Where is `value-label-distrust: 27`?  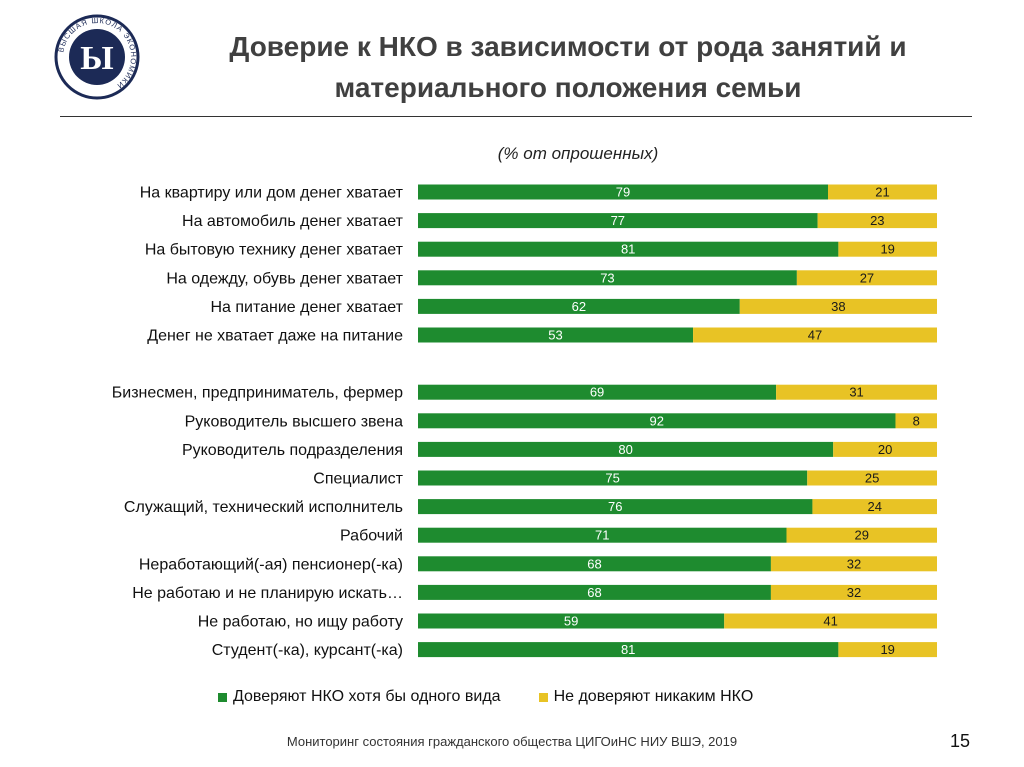 value-label-distrust: 27 is located at coordinates (867, 277).